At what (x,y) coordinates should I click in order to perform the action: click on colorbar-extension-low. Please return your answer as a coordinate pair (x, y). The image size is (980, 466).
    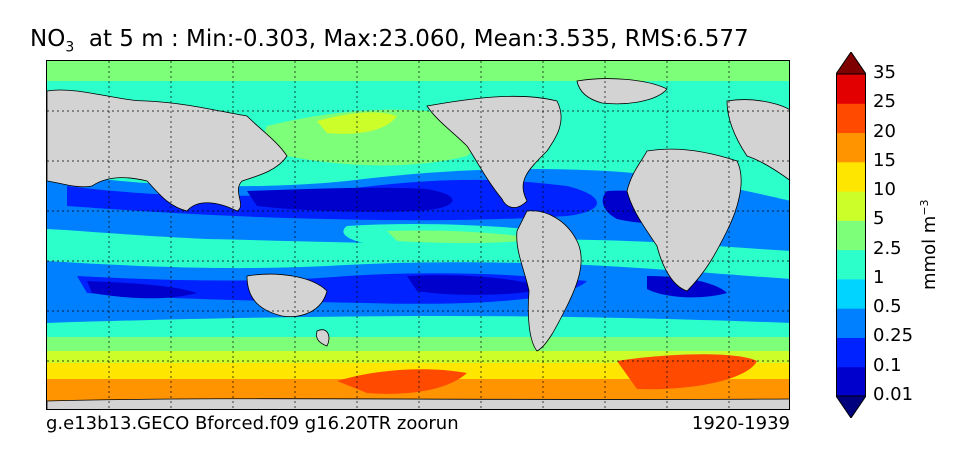
    Looking at the image, I should click on (851, 406).